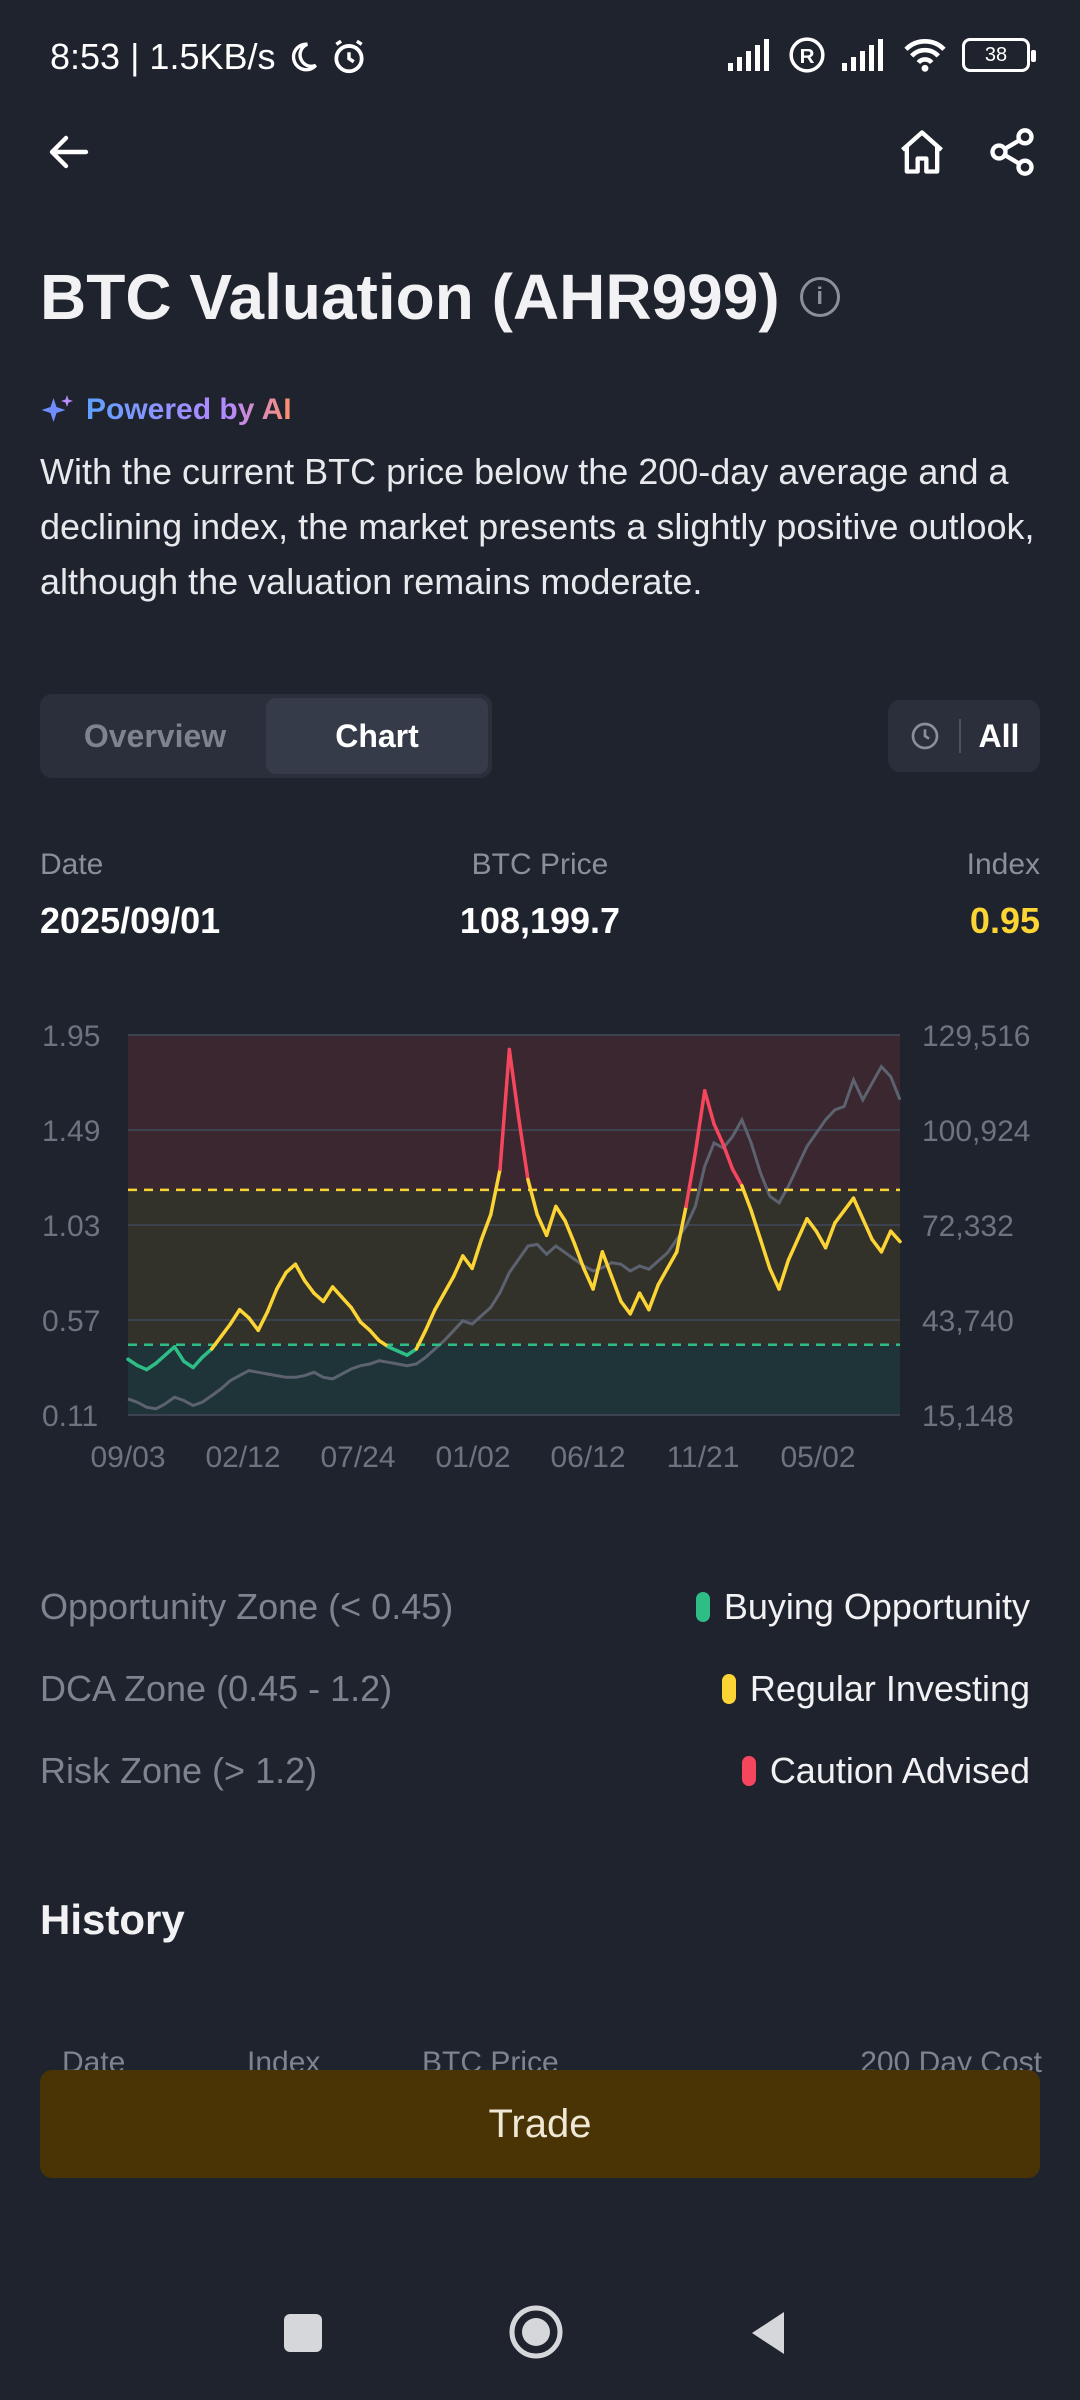 The image size is (1080, 2400). Describe the element at coordinates (807, 56) in the screenshot. I see `svg-text: R` at that location.